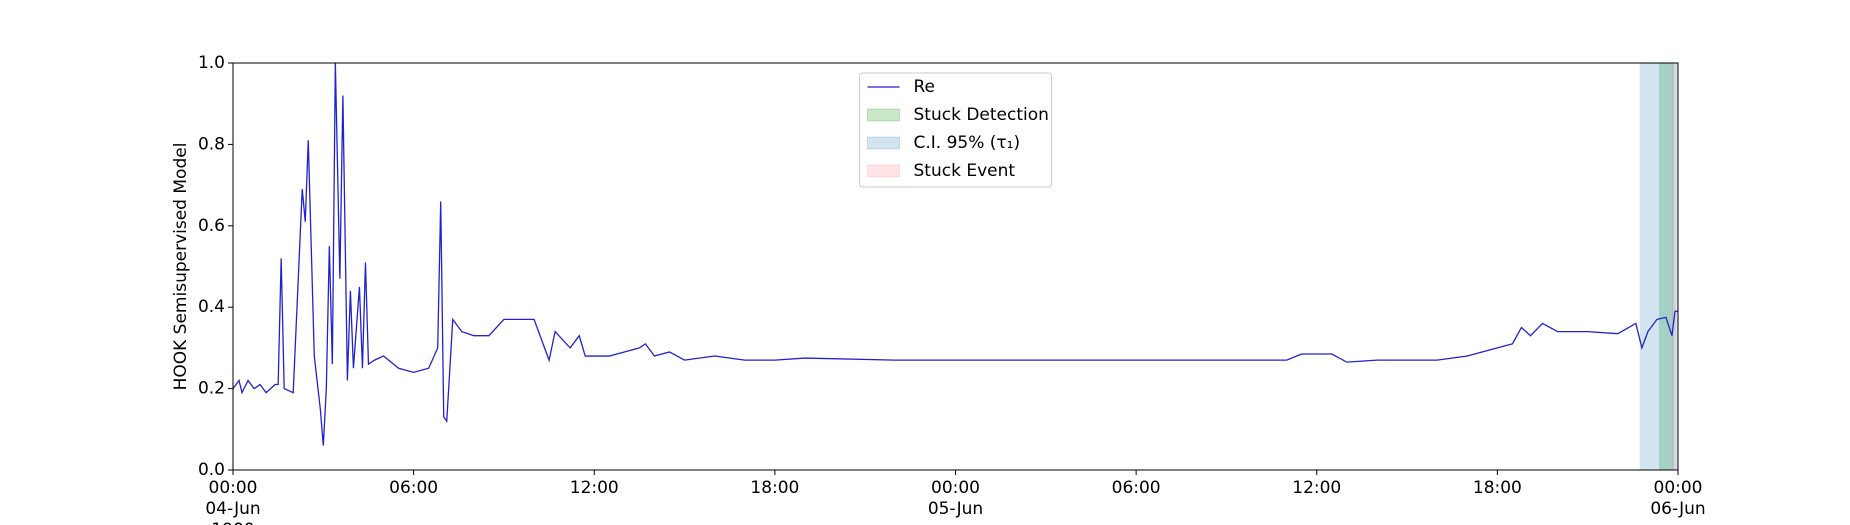  Describe the element at coordinates (211, 144) in the screenshot. I see `y-tick-label: 0.8` at that location.